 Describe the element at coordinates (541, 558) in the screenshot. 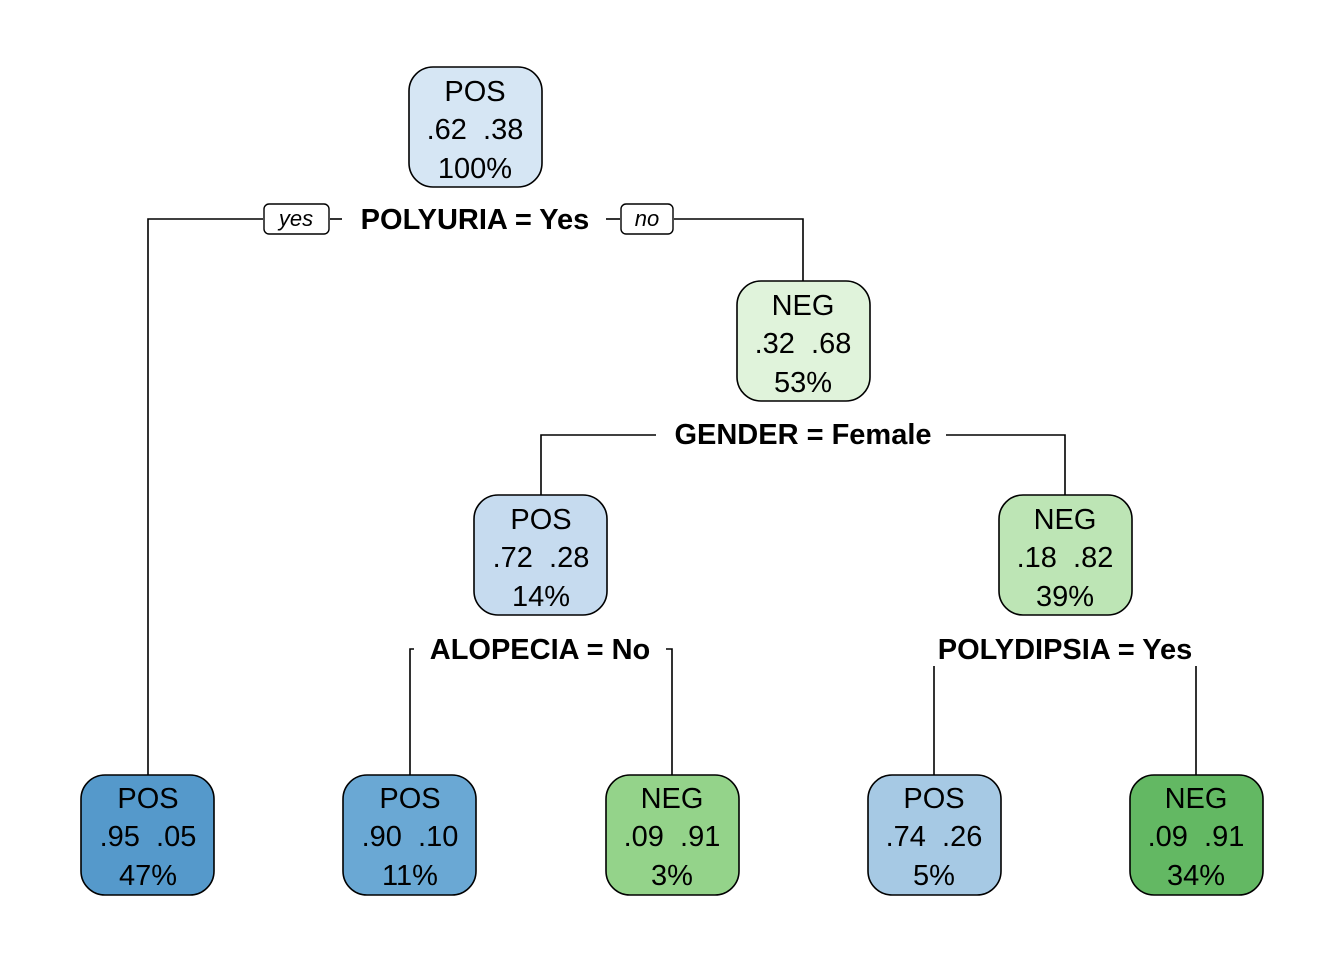

I see `node-probabilities: .72 .28` at that location.